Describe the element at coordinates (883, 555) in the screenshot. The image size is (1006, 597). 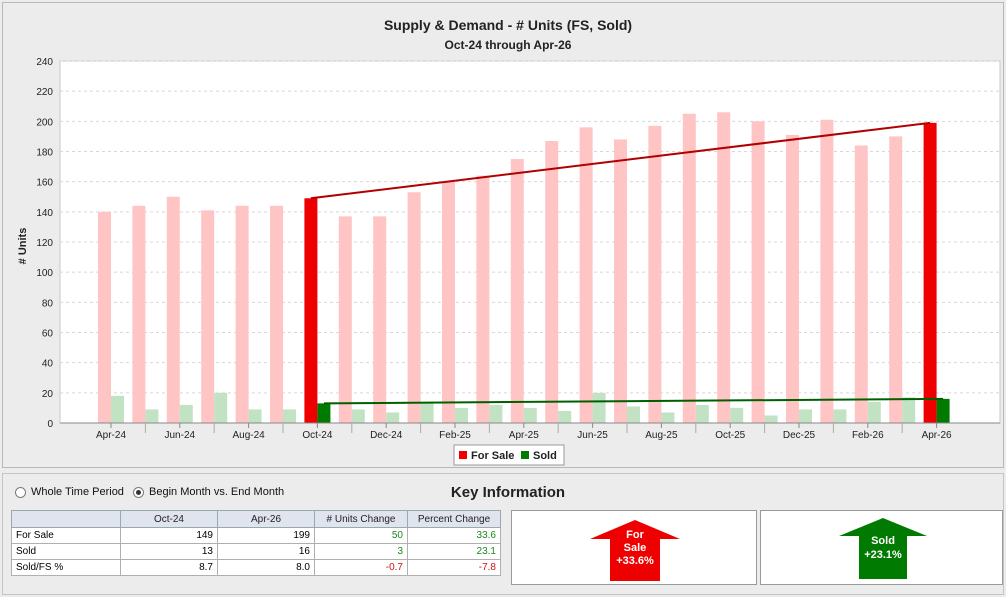
I see `sold-arrow-percent: +23.1%` at that location.